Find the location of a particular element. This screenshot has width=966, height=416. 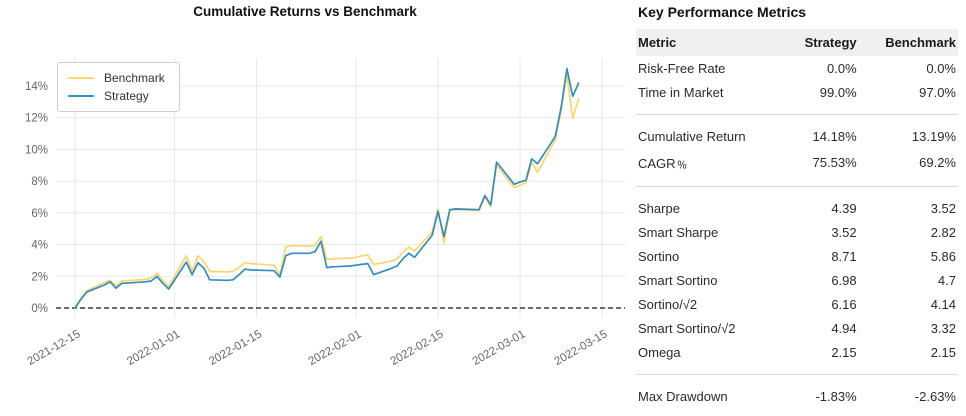

strategy-value-cell: 8.71 is located at coordinates (844, 256).